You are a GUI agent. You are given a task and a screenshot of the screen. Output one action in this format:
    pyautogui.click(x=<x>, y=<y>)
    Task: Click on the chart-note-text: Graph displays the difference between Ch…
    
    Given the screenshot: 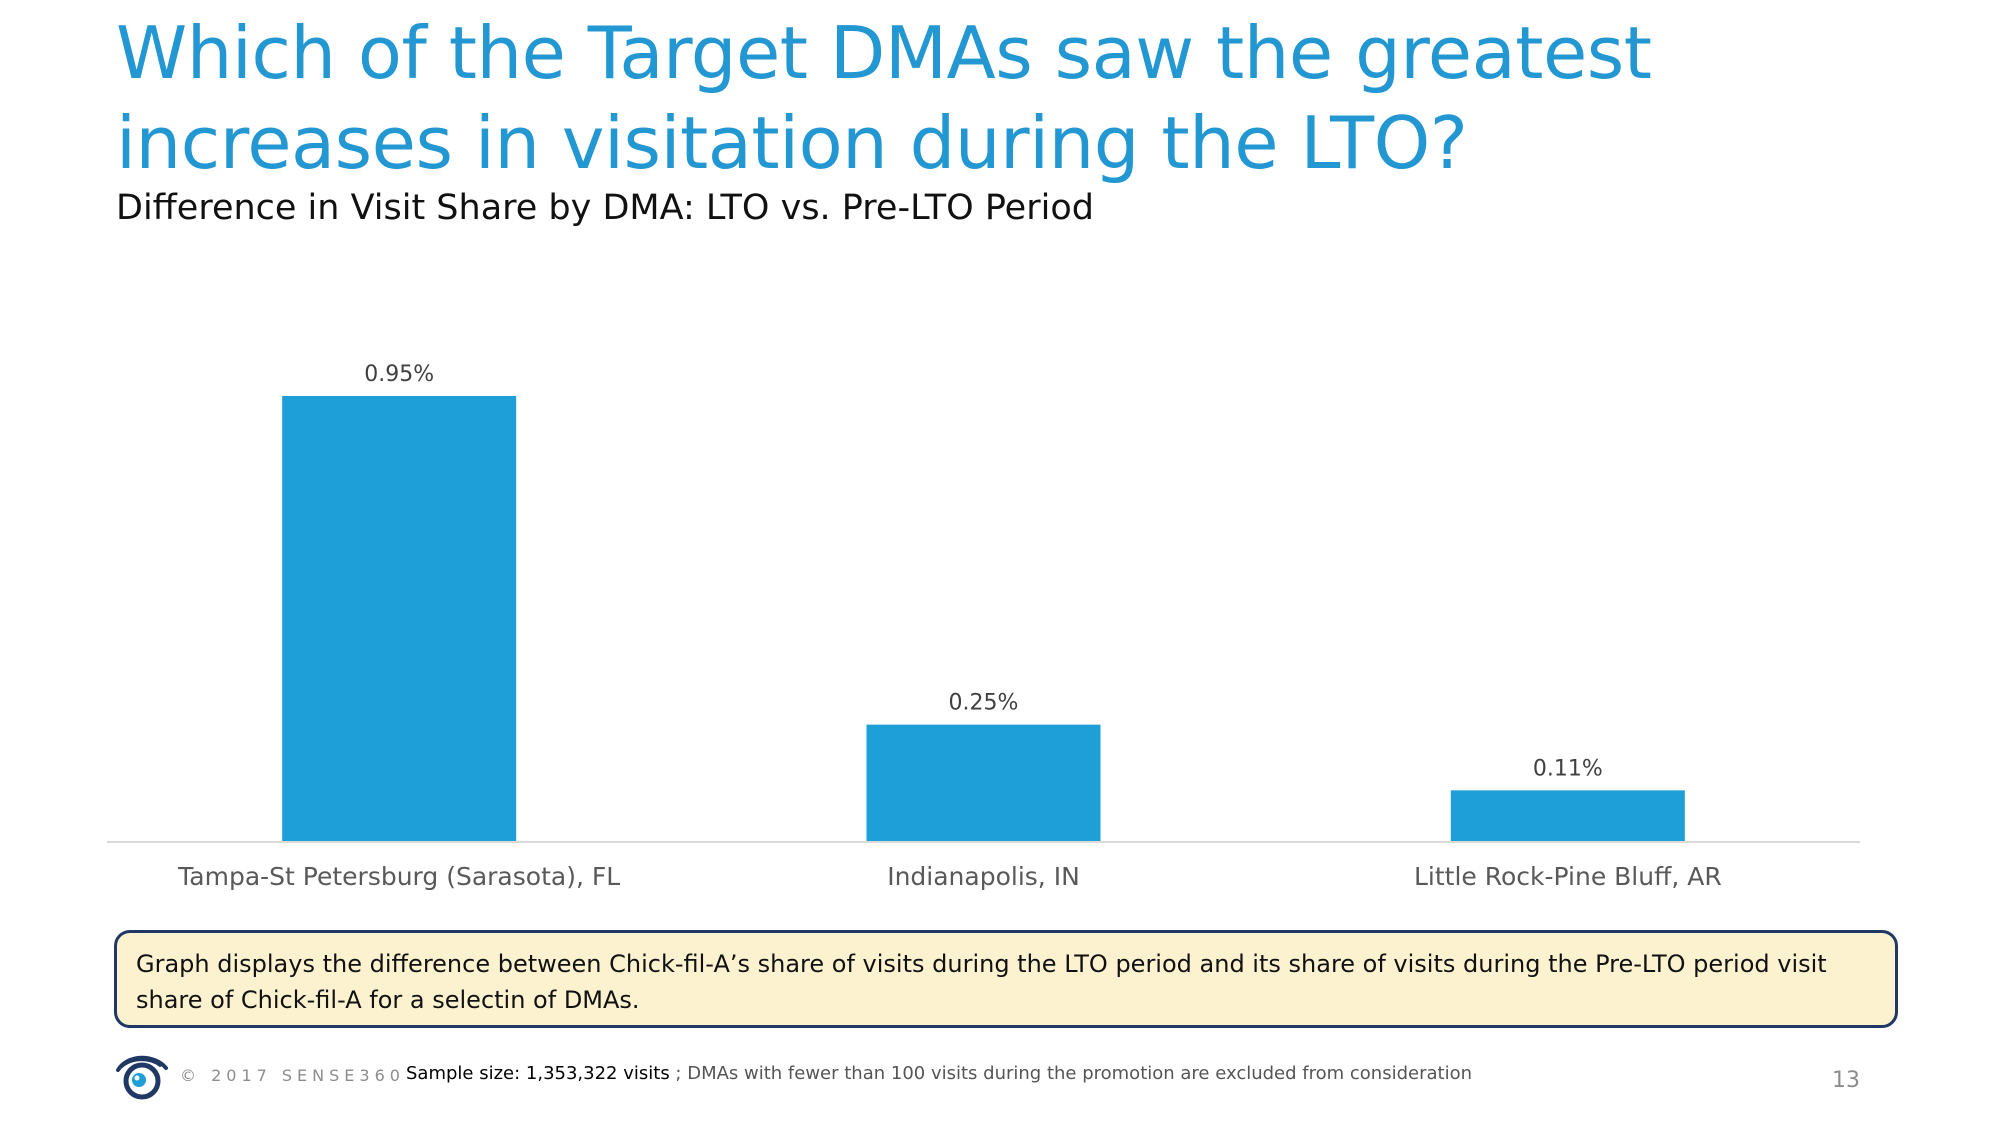 What is the action you would take?
    pyautogui.click(x=981, y=982)
    